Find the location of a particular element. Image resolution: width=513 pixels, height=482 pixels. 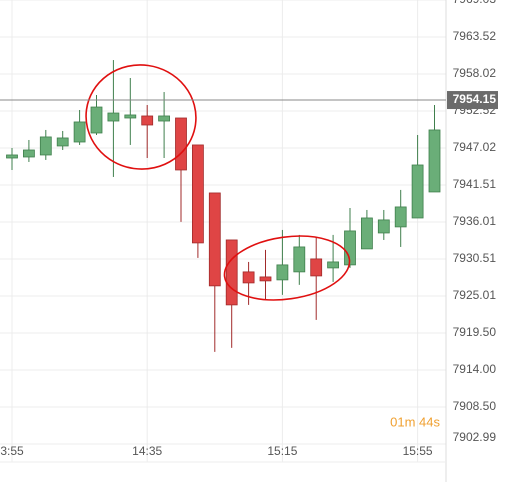

x-tick-label: 15:15 is located at coordinates (282, 451).